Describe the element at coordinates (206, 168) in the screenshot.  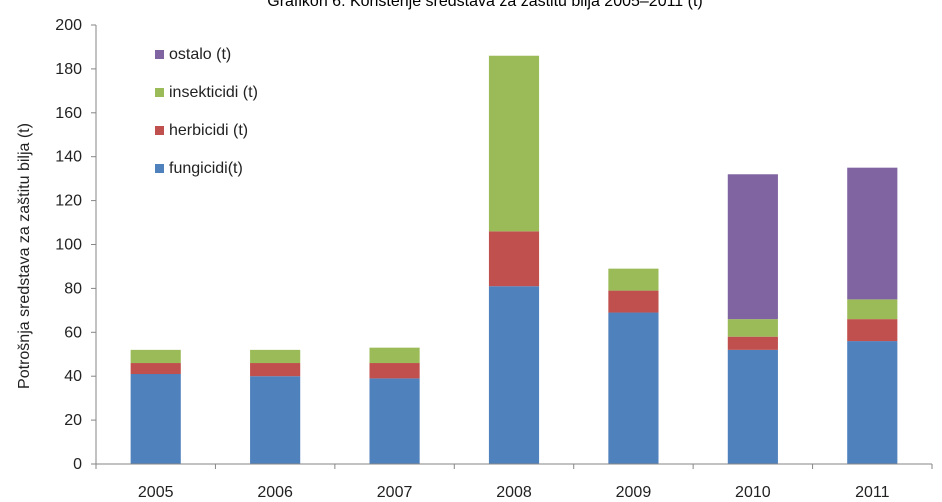
I see `legend-label: fungicidi(t)` at that location.